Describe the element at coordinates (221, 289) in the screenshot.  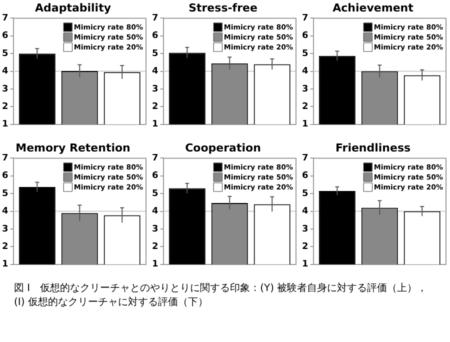
I see `text: 図 I 仮想的なクリーチャとのやりとりに関する印象：(Y) 被験者自身に対する評価（上），` at that location.